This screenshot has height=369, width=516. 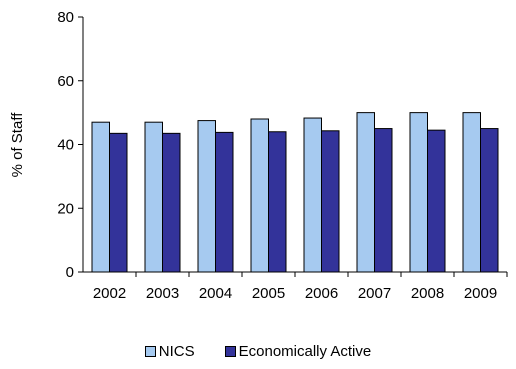 What do you see at coordinates (427, 293) in the screenshot?
I see `x-tick-label: 2008` at bounding box center [427, 293].